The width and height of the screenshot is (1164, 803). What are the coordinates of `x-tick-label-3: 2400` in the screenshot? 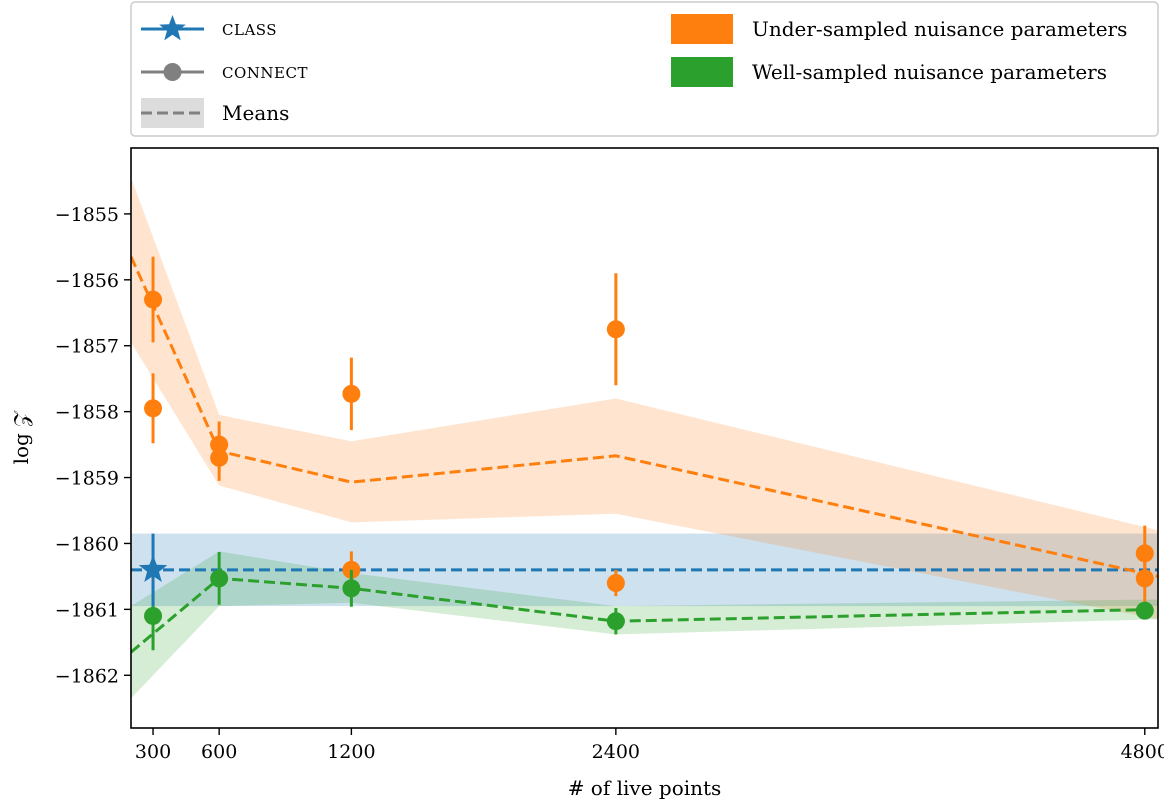 It's located at (616, 752).